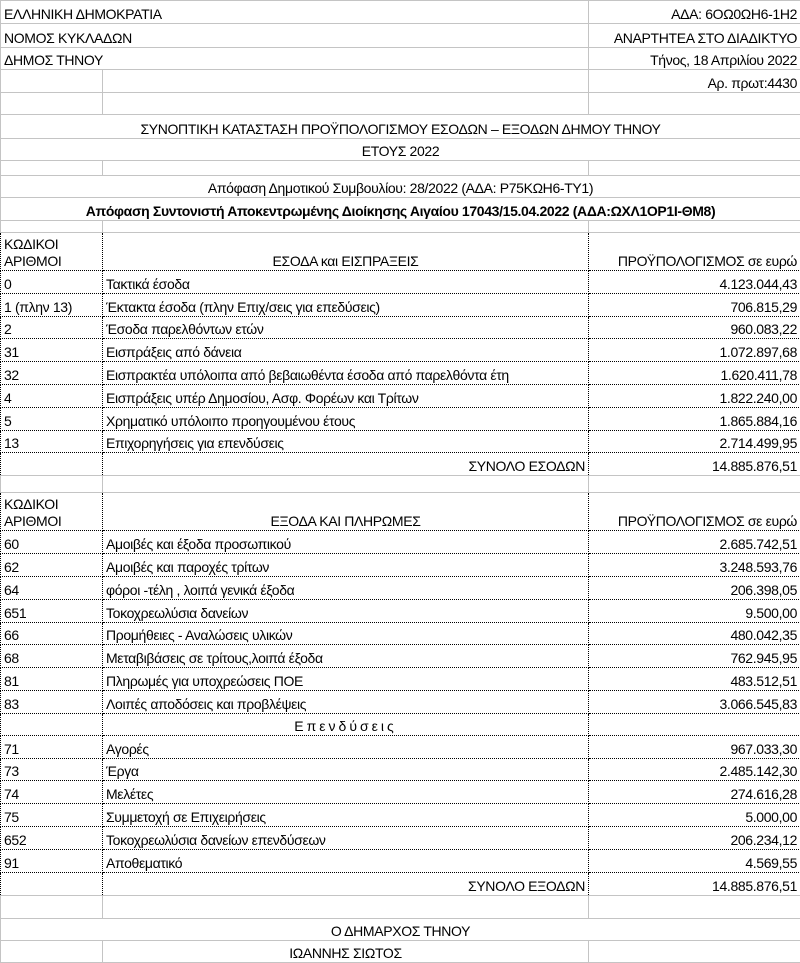 Image resolution: width=800 pixels, height=963 pixels. What do you see at coordinates (52, 633) in the screenshot?
I see `code-cell: 66` at bounding box center [52, 633].